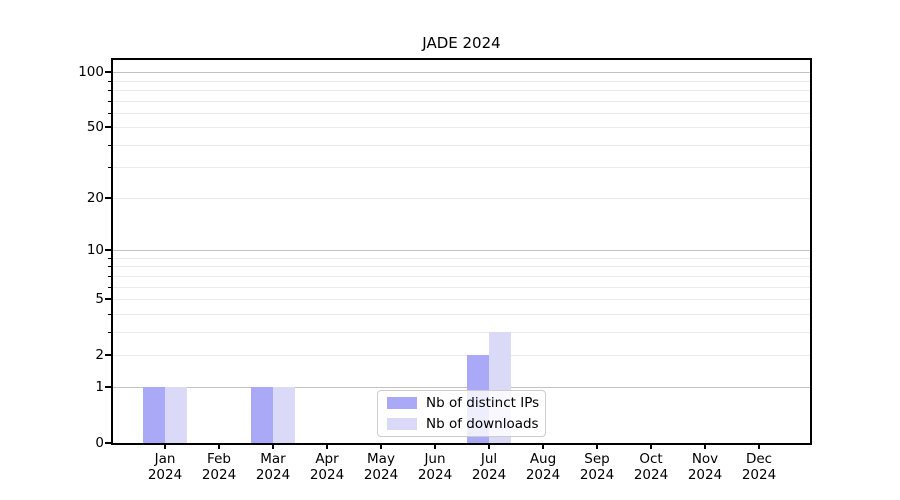  Describe the element at coordinates (651, 447) in the screenshot. I see `x-tick-mark-oct` at that location.